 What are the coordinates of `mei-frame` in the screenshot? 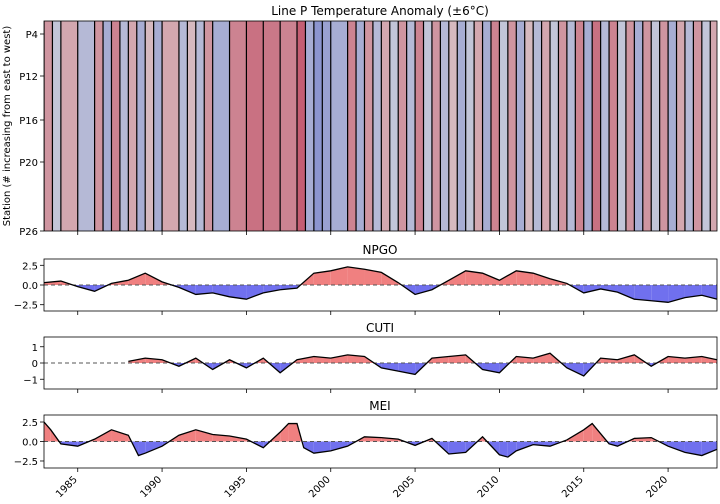 It's located at (380, 441).